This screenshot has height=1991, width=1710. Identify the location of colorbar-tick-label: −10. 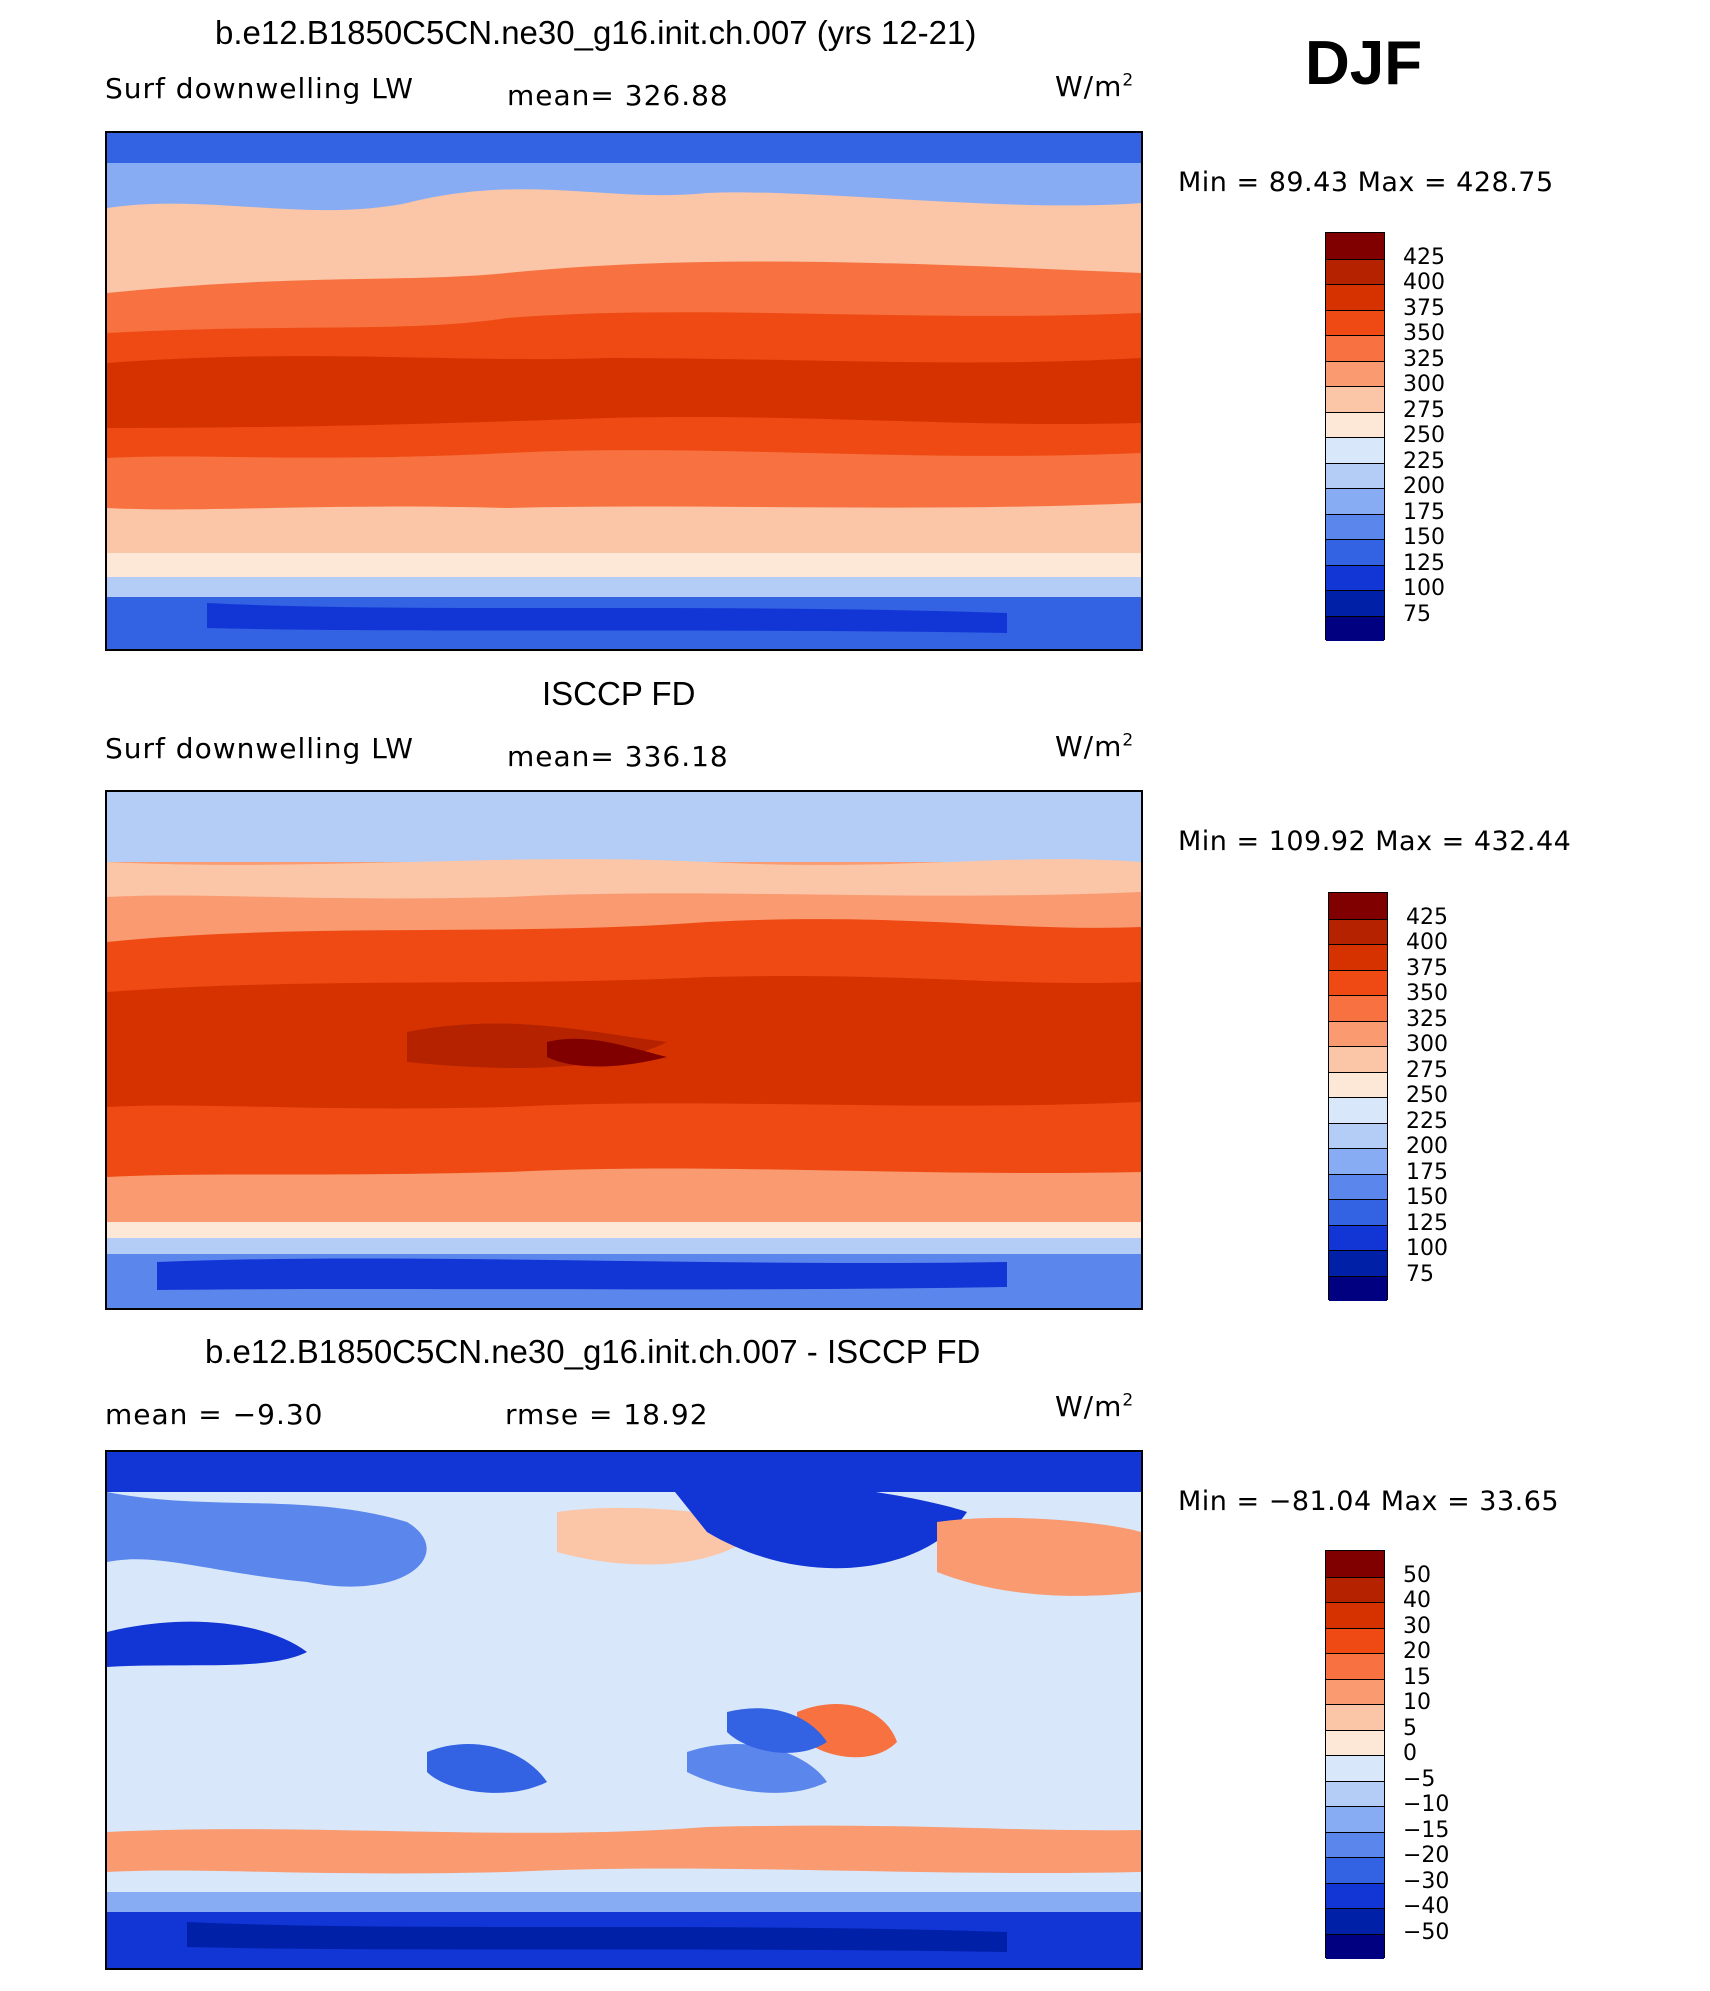
(1426, 1804).